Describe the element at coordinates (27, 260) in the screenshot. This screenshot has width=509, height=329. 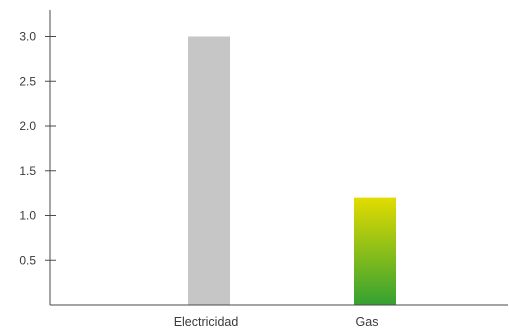
I see `y-tick-label: 0.5` at that location.